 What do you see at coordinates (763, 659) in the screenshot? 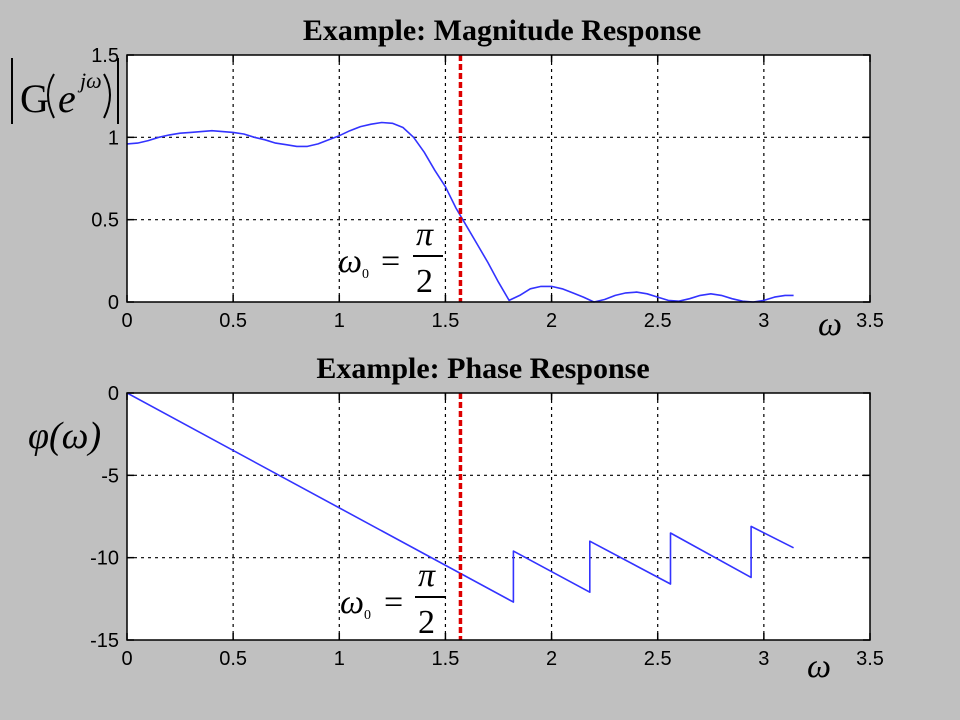
I see `phase-x-tick-label: 3` at bounding box center [763, 659].